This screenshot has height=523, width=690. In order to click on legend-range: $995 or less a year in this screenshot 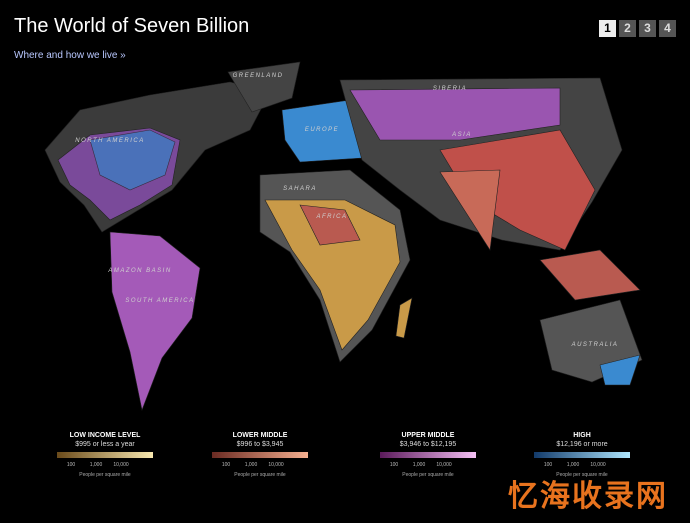, I will do `click(105, 444)`.